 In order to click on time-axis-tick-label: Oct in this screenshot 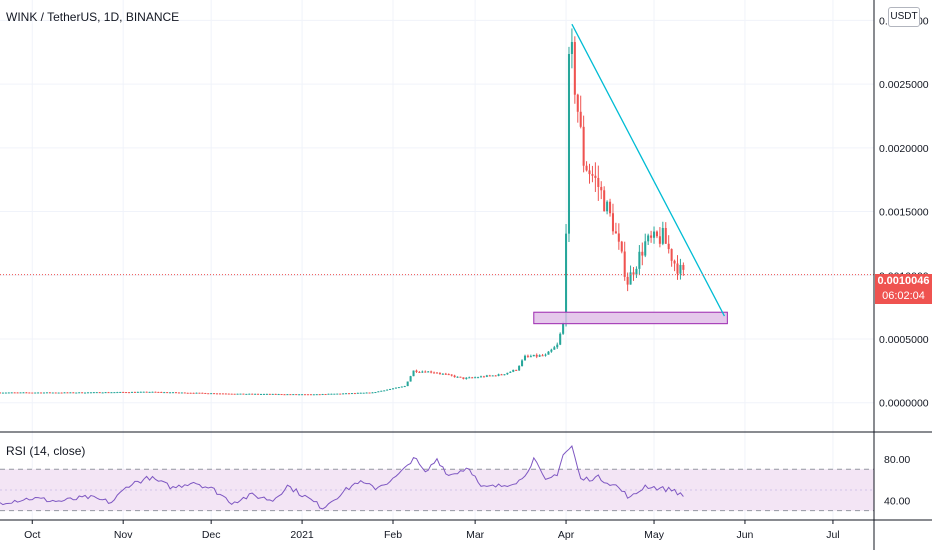, I will do `click(32, 535)`.